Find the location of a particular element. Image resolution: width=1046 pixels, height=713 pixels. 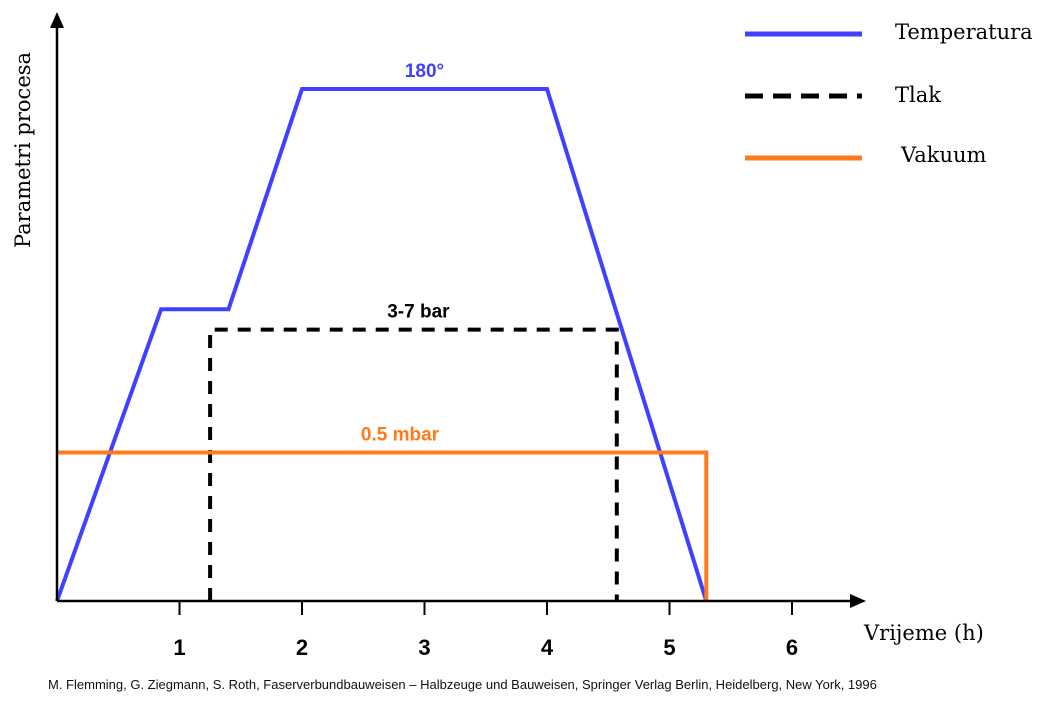

legend-label-tlak: Tlak is located at coordinates (918, 95).